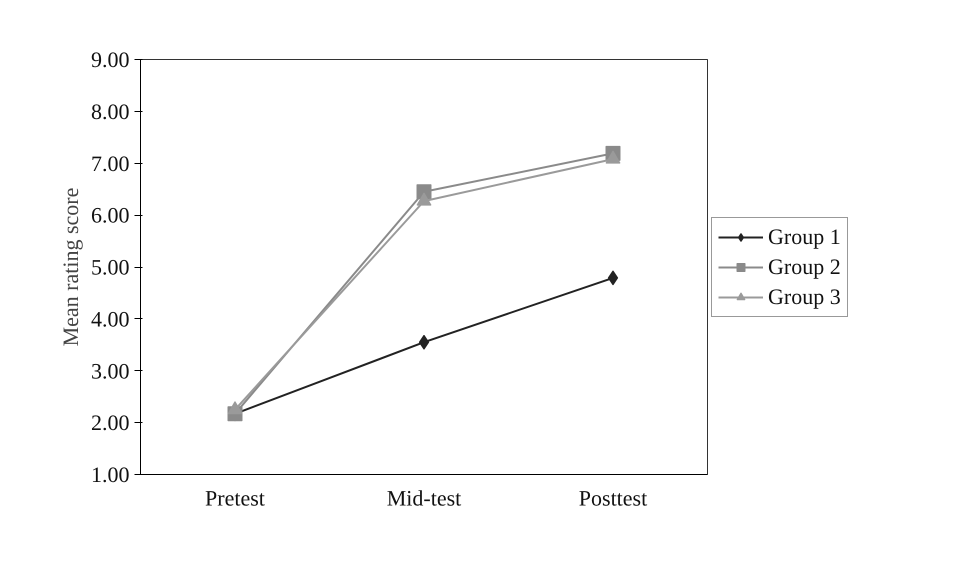 Image resolution: width=966 pixels, height=578 pixels. I want to click on y-tick-label: 6.00, so click(110, 215).